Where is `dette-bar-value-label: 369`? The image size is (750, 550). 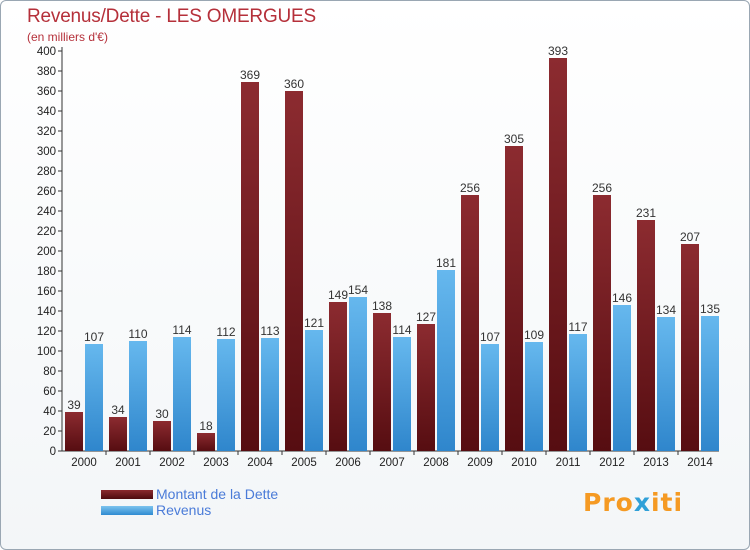 dette-bar-value-label: 369 is located at coordinates (250, 75).